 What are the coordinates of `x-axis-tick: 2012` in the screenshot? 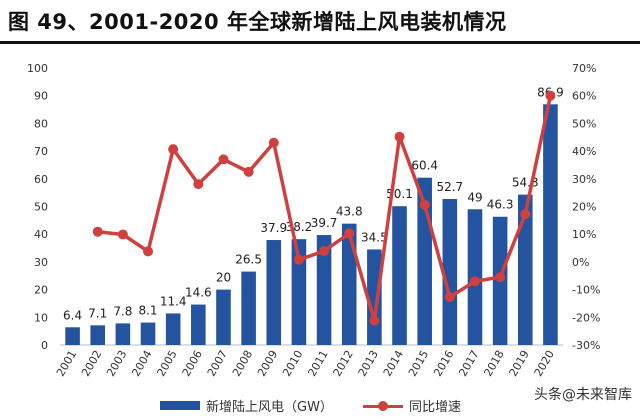 It's located at (343, 363).